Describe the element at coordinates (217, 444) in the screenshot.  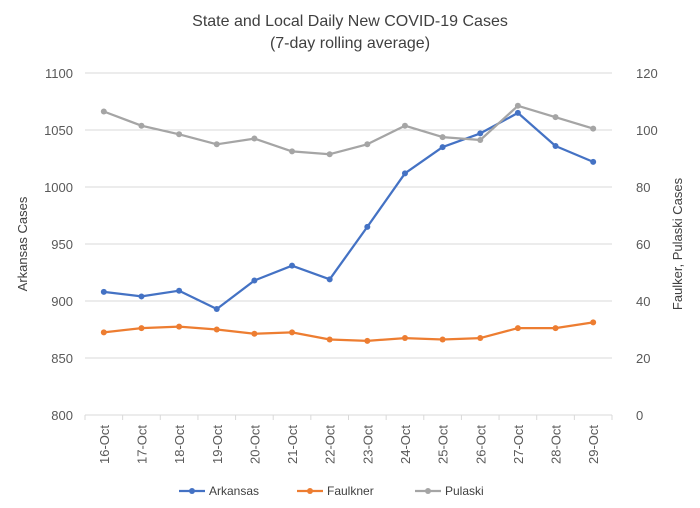
I see `x-tick-label: 19-Oct` at that location.